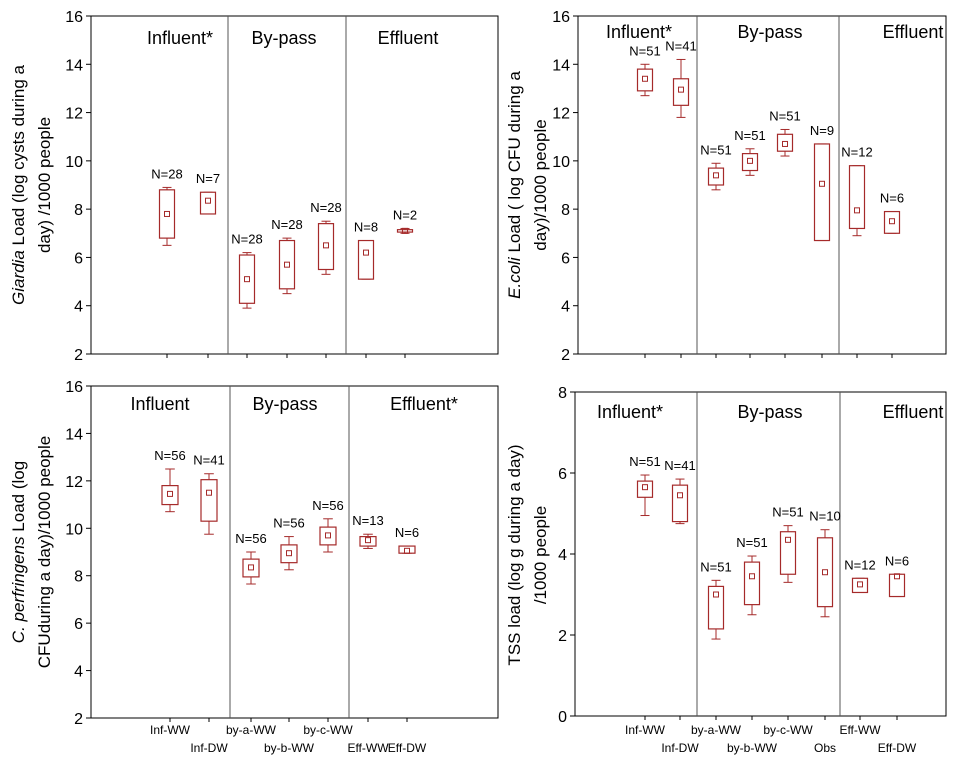 The image size is (957, 760). What do you see at coordinates (540, 555) in the screenshot?
I see `y-axis-label-line2: /1000 people` at bounding box center [540, 555].